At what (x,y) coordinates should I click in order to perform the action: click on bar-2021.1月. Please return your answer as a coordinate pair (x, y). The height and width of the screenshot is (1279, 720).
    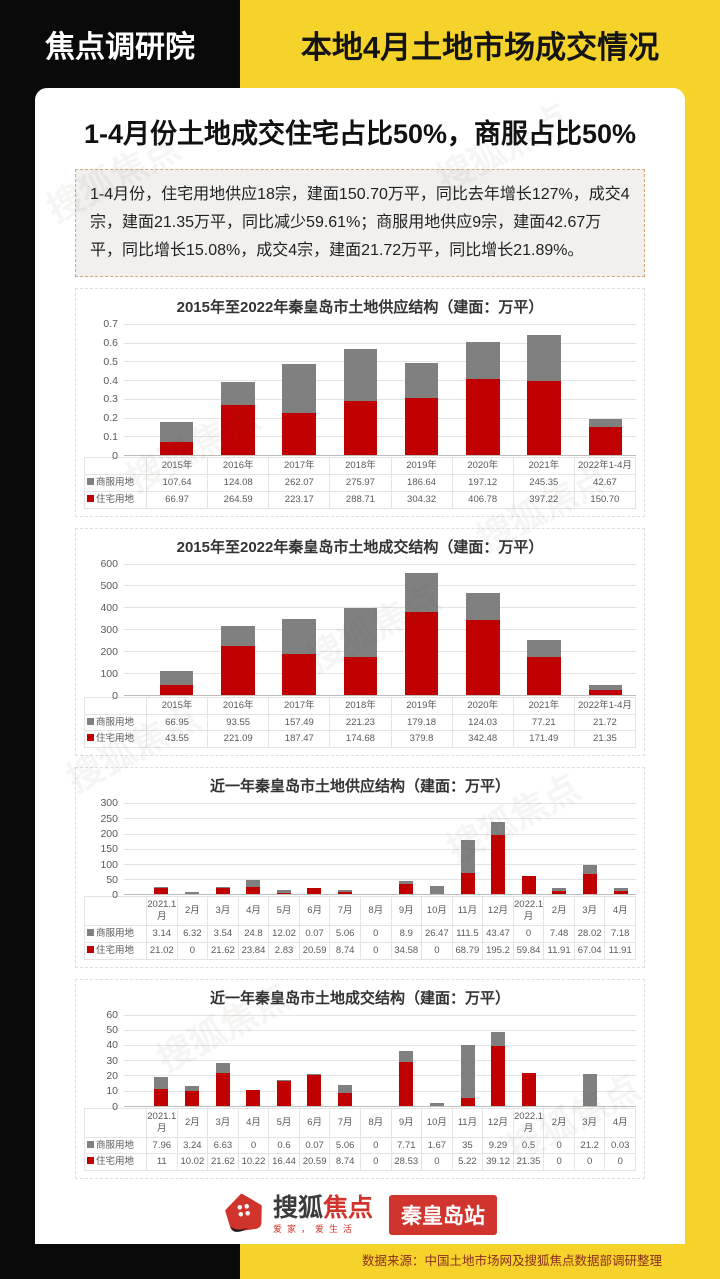
    Looking at the image, I should click on (161, 1060).